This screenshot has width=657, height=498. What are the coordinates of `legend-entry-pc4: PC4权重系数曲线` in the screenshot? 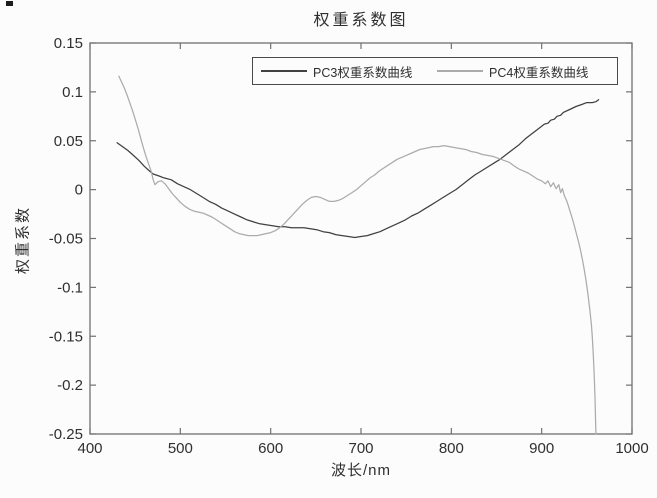 It's located at (525, 71).